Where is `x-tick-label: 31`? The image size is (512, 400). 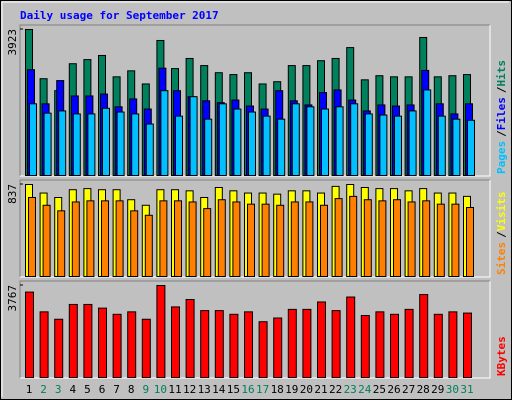 x-tick-label: 31 is located at coordinates (466, 389).